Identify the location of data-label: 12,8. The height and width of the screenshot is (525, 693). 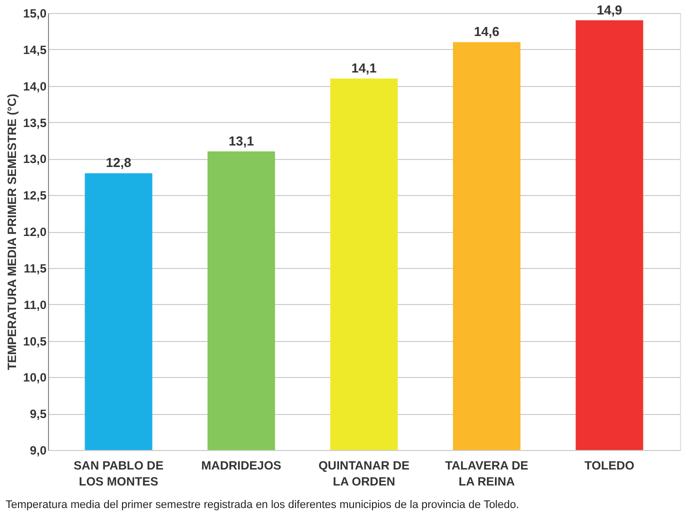
(119, 162).